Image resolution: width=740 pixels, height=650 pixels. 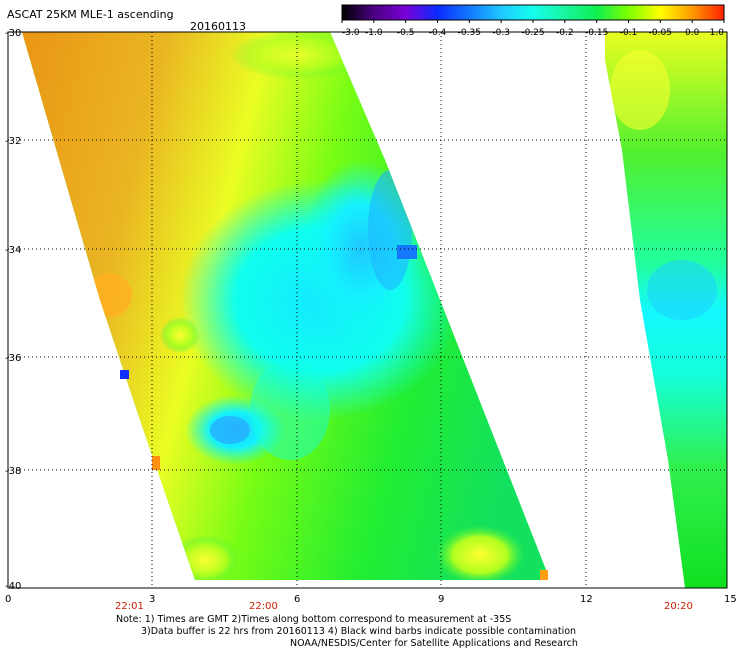 What do you see at coordinates (692, 33) in the screenshot?
I see `colorbar-label: 0.0` at bounding box center [692, 33].